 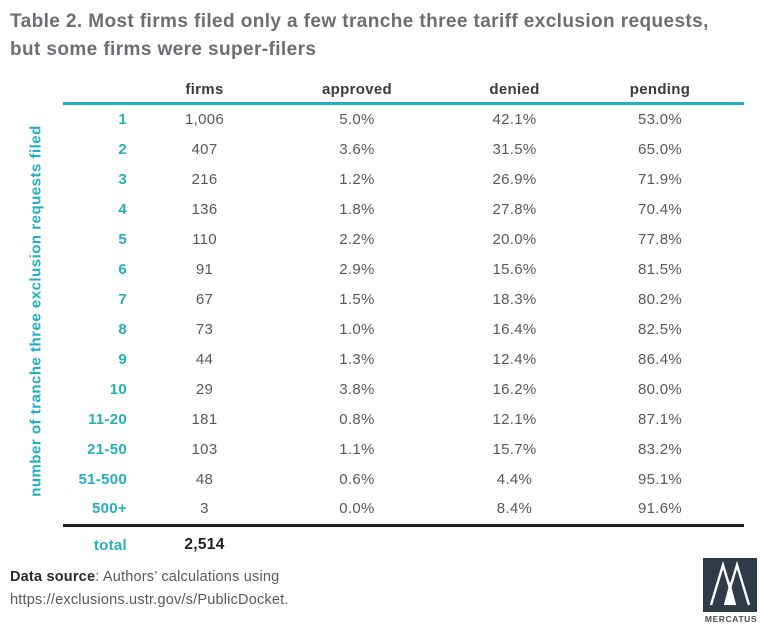 I want to click on table-cell: 0.0%, so click(x=357, y=509).